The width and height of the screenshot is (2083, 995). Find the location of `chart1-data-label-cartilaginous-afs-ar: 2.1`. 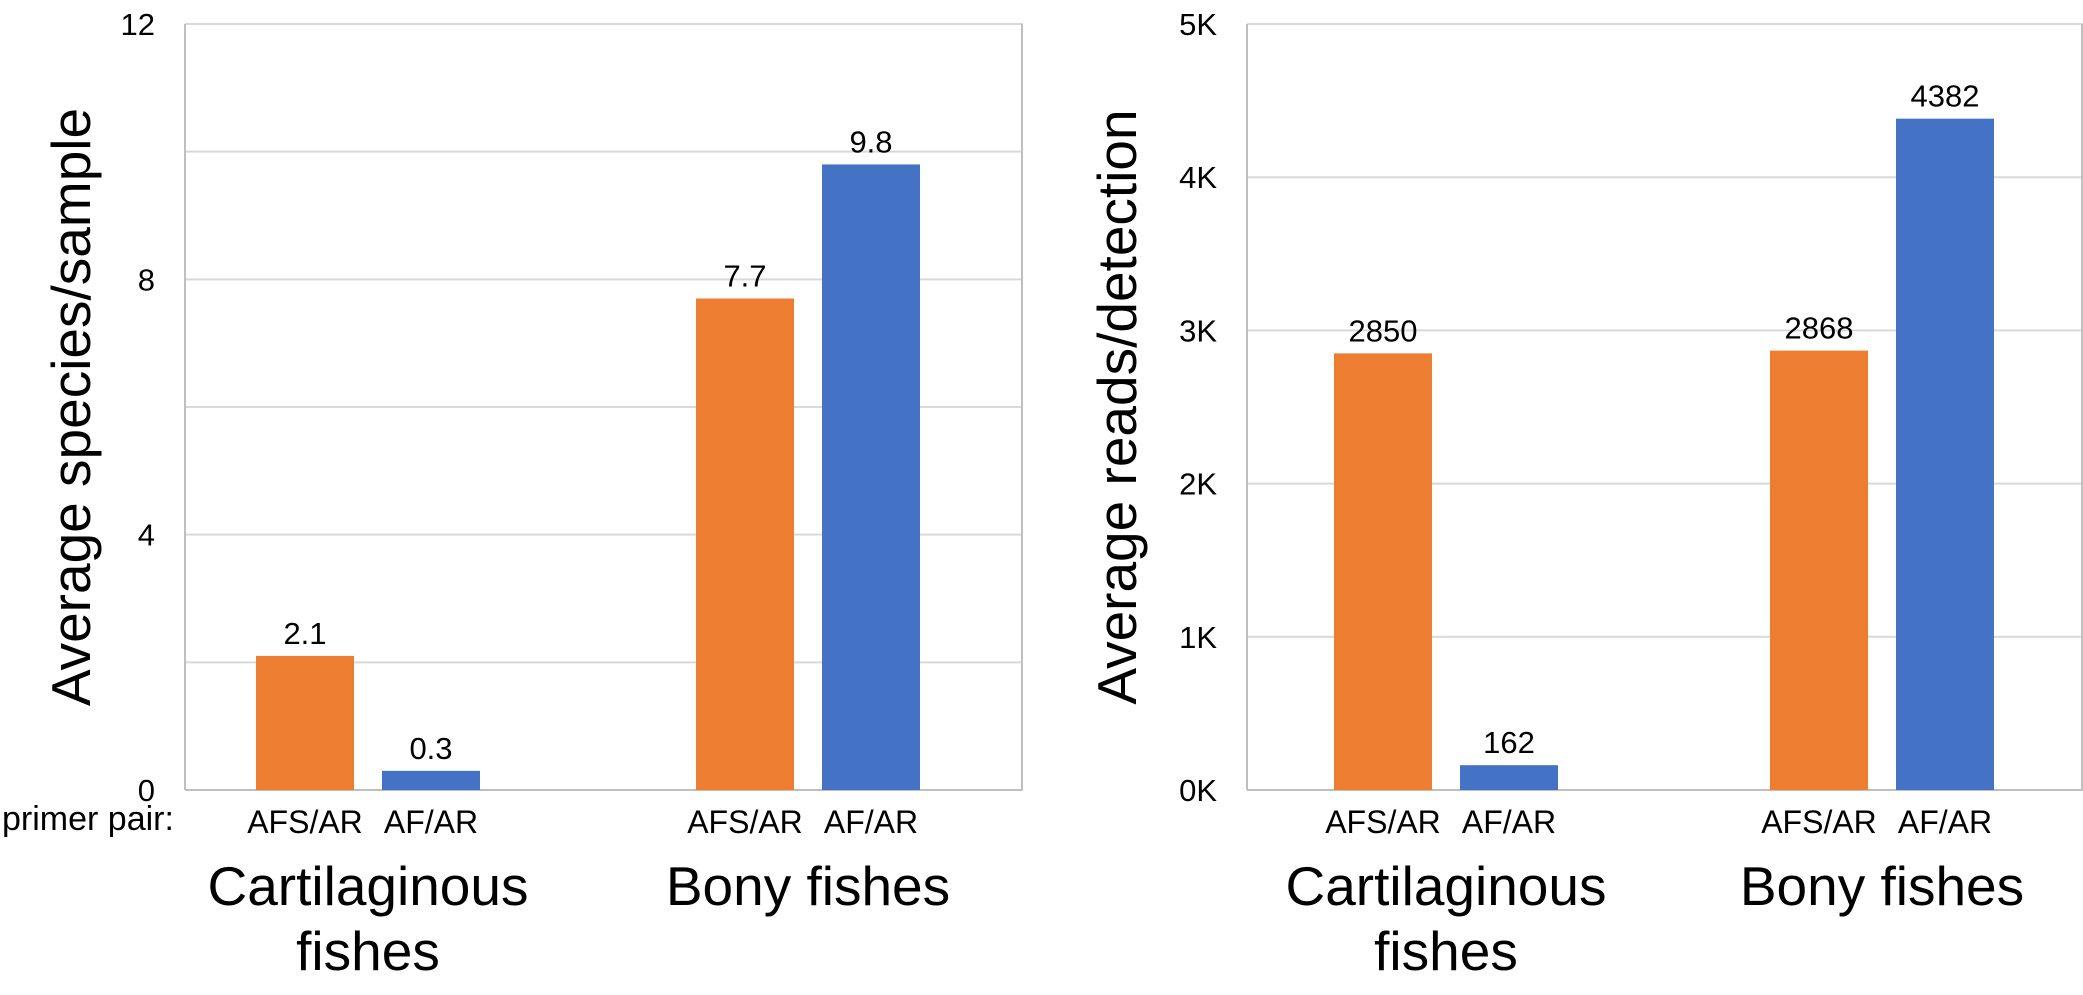

chart1-data-label-cartilaginous-afs-ar: 2.1 is located at coordinates (304, 633).